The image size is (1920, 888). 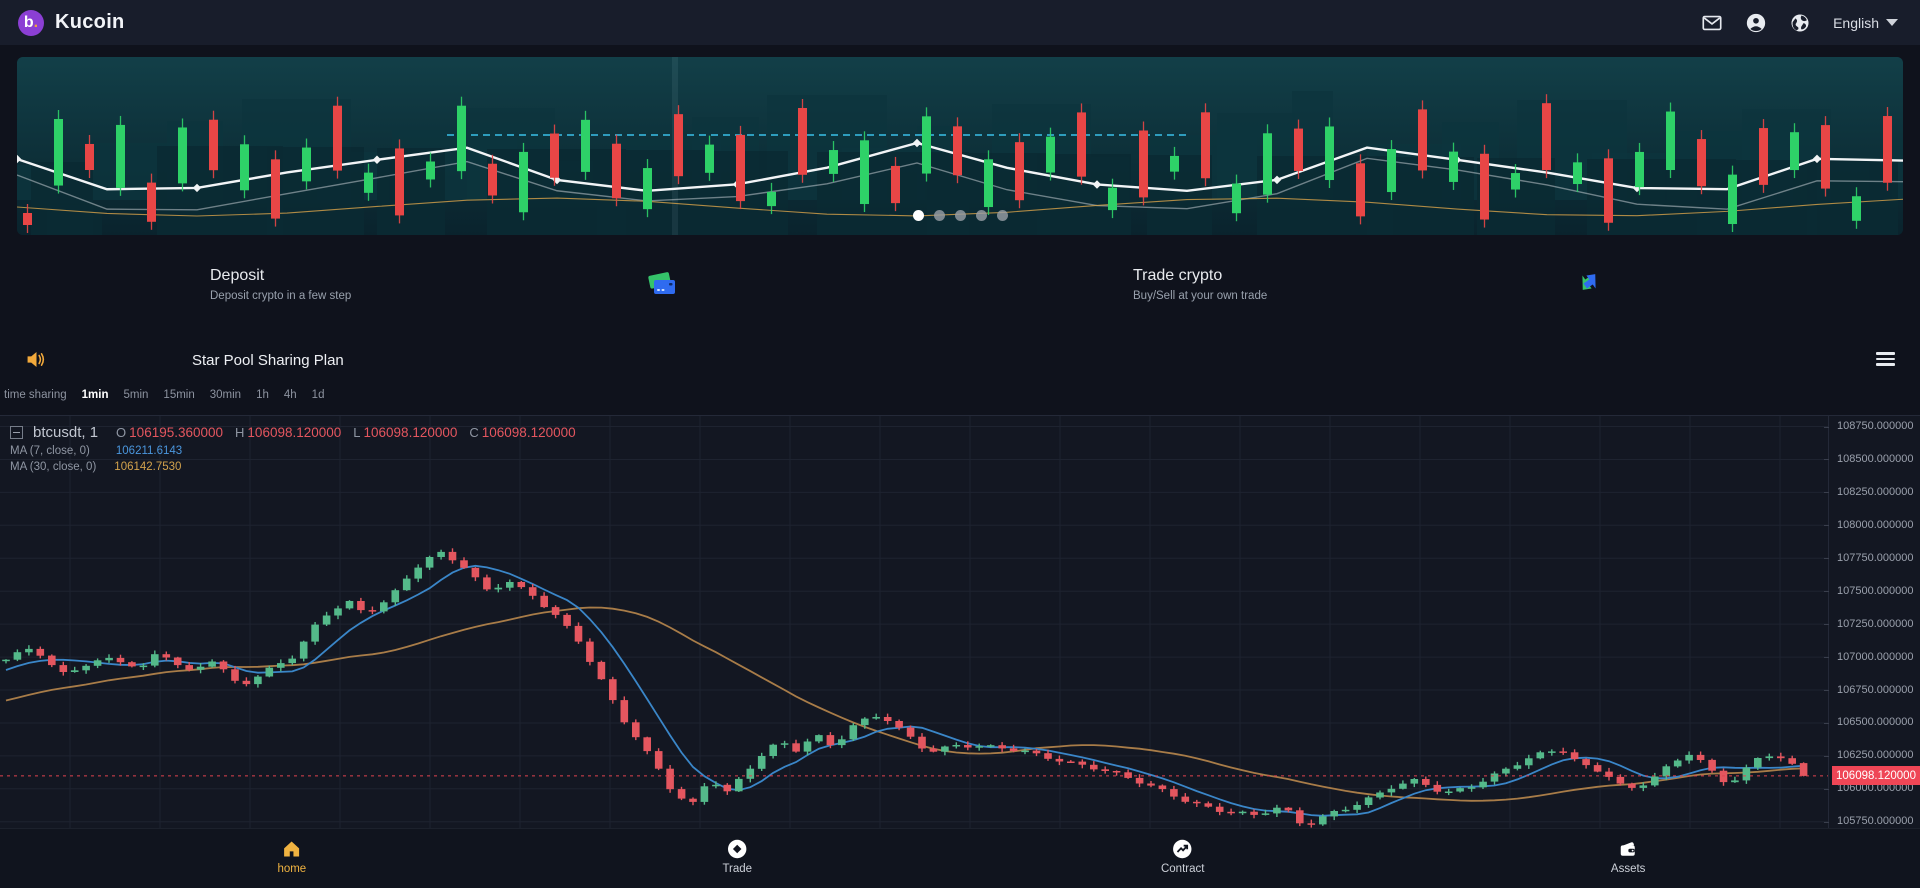 I want to click on y-axis-label: 106500.000000, so click(x=1875, y=722).